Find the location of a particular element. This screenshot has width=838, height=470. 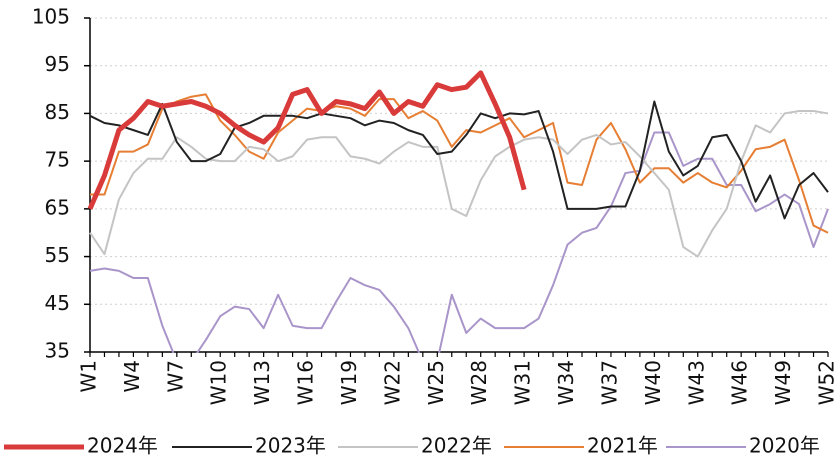

legend-label: 2021年 is located at coordinates (622, 446).